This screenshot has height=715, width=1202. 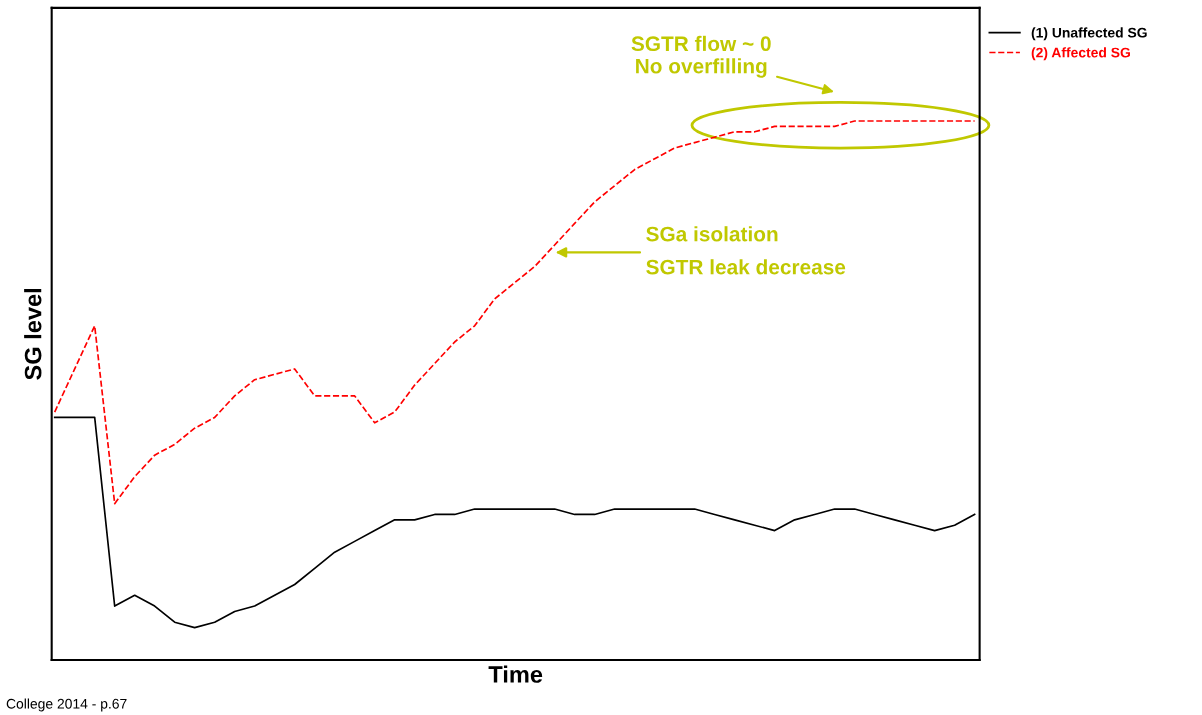 I want to click on text: SGTR flow ~ 0 No overfilling, so click(x=701, y=56).